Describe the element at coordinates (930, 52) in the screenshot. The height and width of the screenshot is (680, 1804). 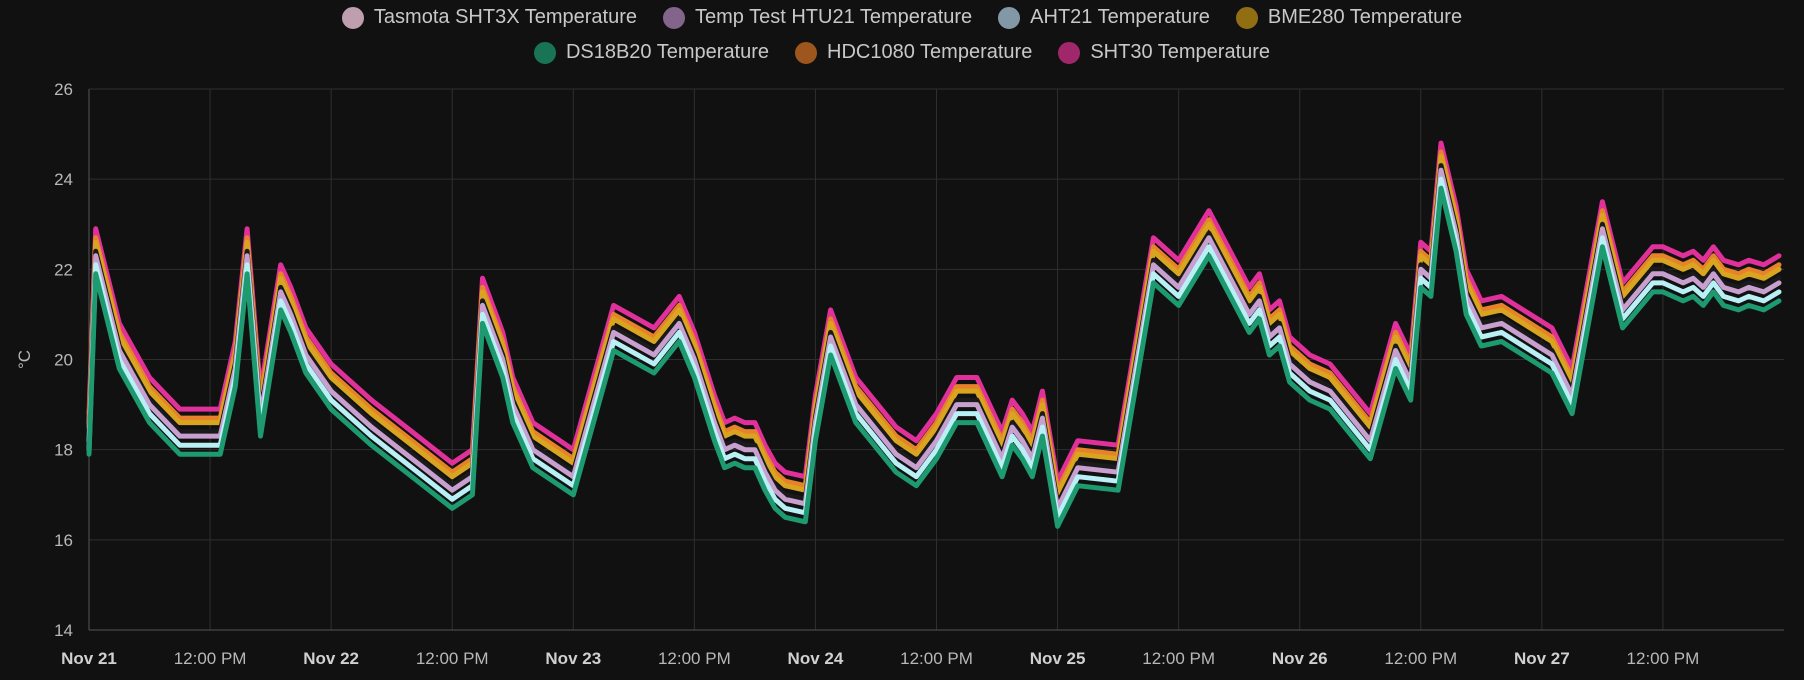
I see `legend-label: HDC1080 Temperature` at that location.